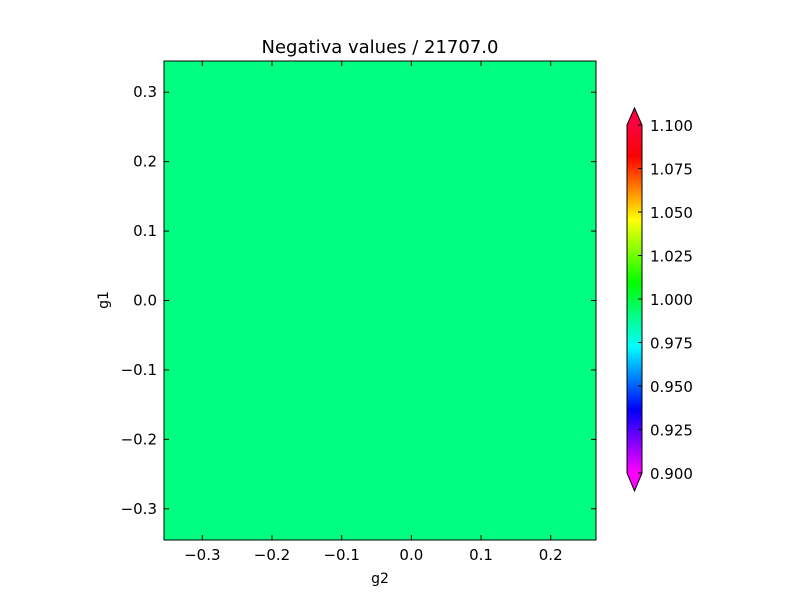  What do you see at coordinates (634, 482) in the screenshot?
I see `colorbar-under-extension` at bounding box center [634, 482].